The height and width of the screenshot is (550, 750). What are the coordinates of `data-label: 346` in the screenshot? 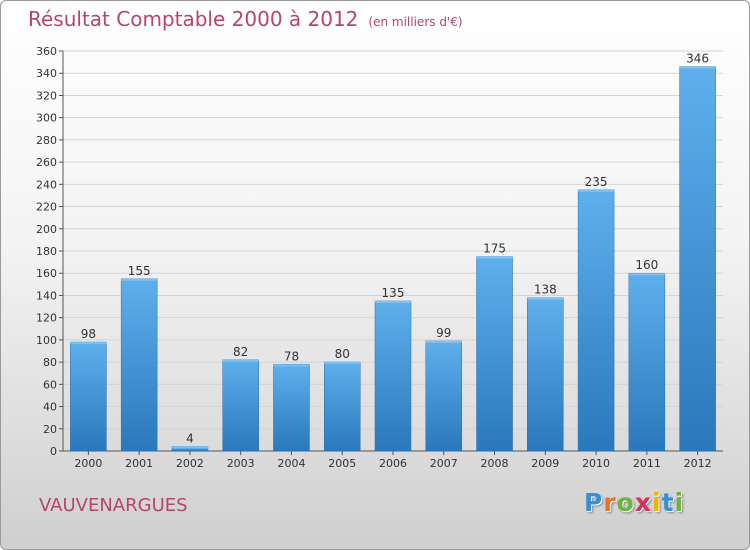 It's located at (697, 59).